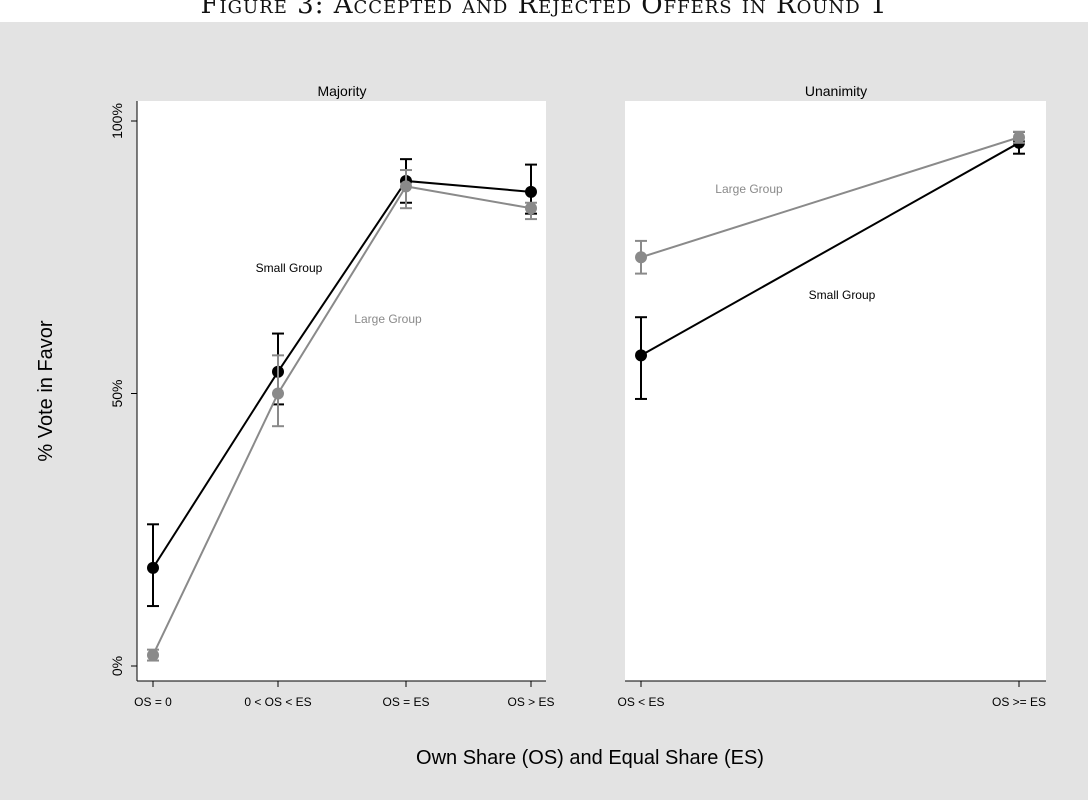  Describe the element at coordinates (640, 702) in the screenshot. I see `unanimity-x-tick-label: OS < ES` at that location.